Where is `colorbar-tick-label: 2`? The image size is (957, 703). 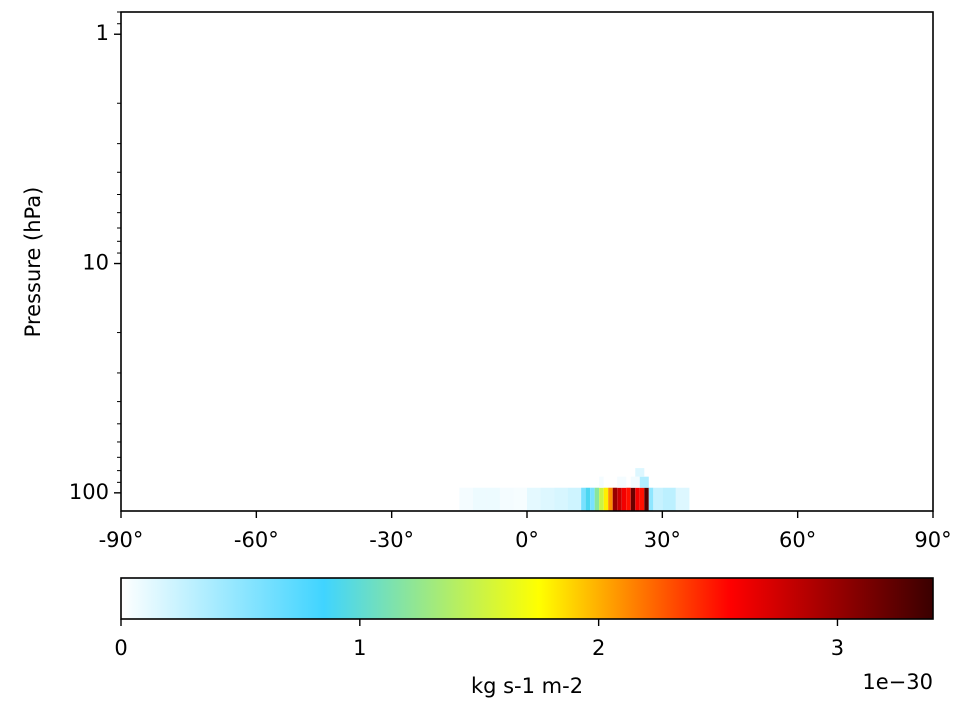
colorbar-tick-label: 2 is located at coordinates (598, 648).